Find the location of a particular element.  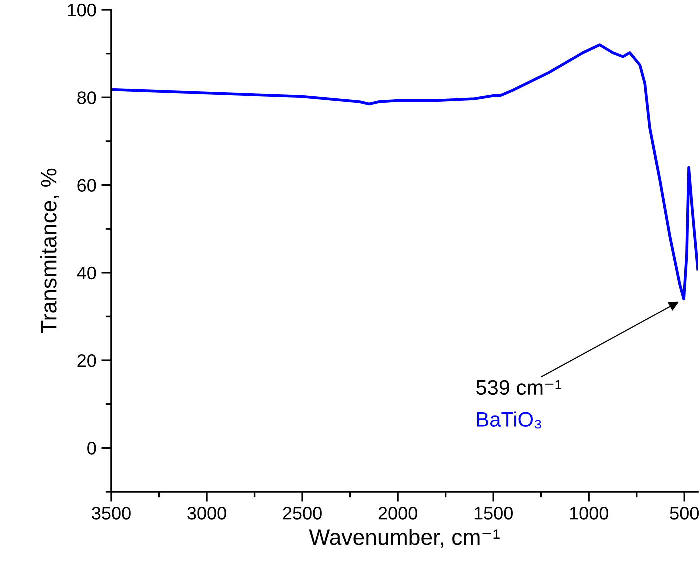

x-tick-label: 1000 is located at coordinates (589, 513).